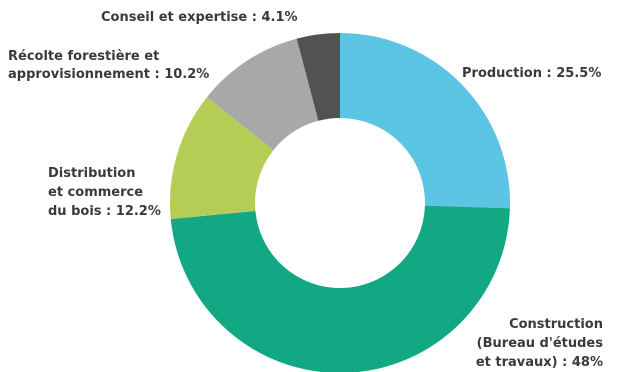  What do you see at coordinates (108, 74) in the screenshot?
I see `slice-label-line: approvisionnement : 10.2%` at bounding box center [108, 74].